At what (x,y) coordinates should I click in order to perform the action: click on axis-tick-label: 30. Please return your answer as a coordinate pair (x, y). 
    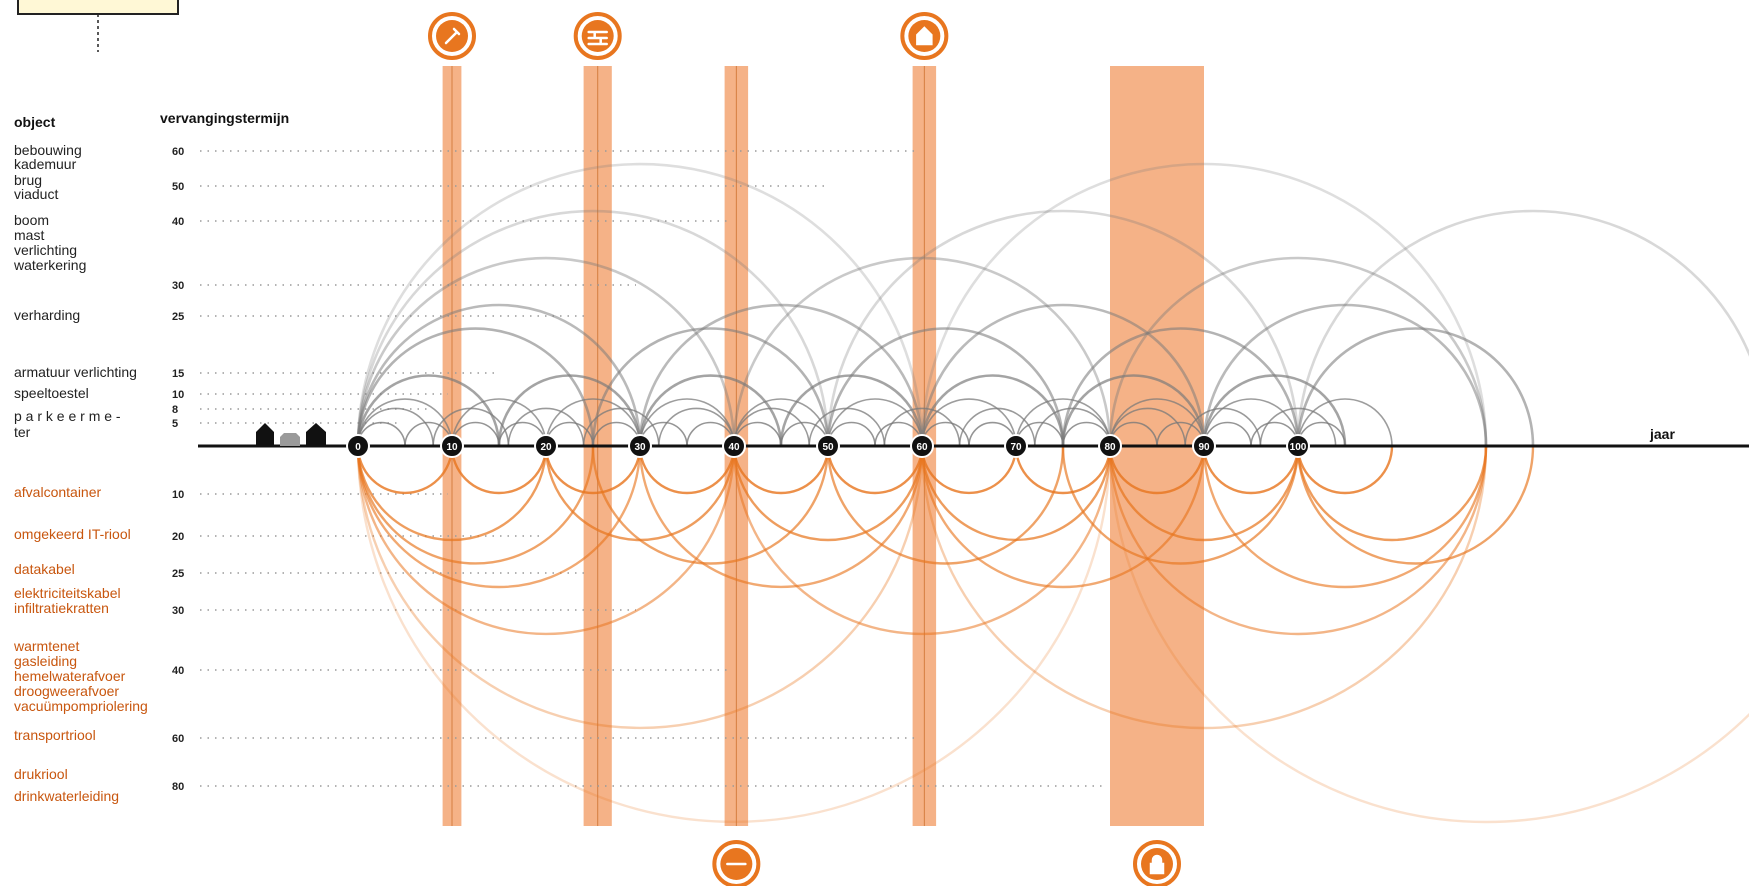
    Looking at the image, I should click on (640, 447).